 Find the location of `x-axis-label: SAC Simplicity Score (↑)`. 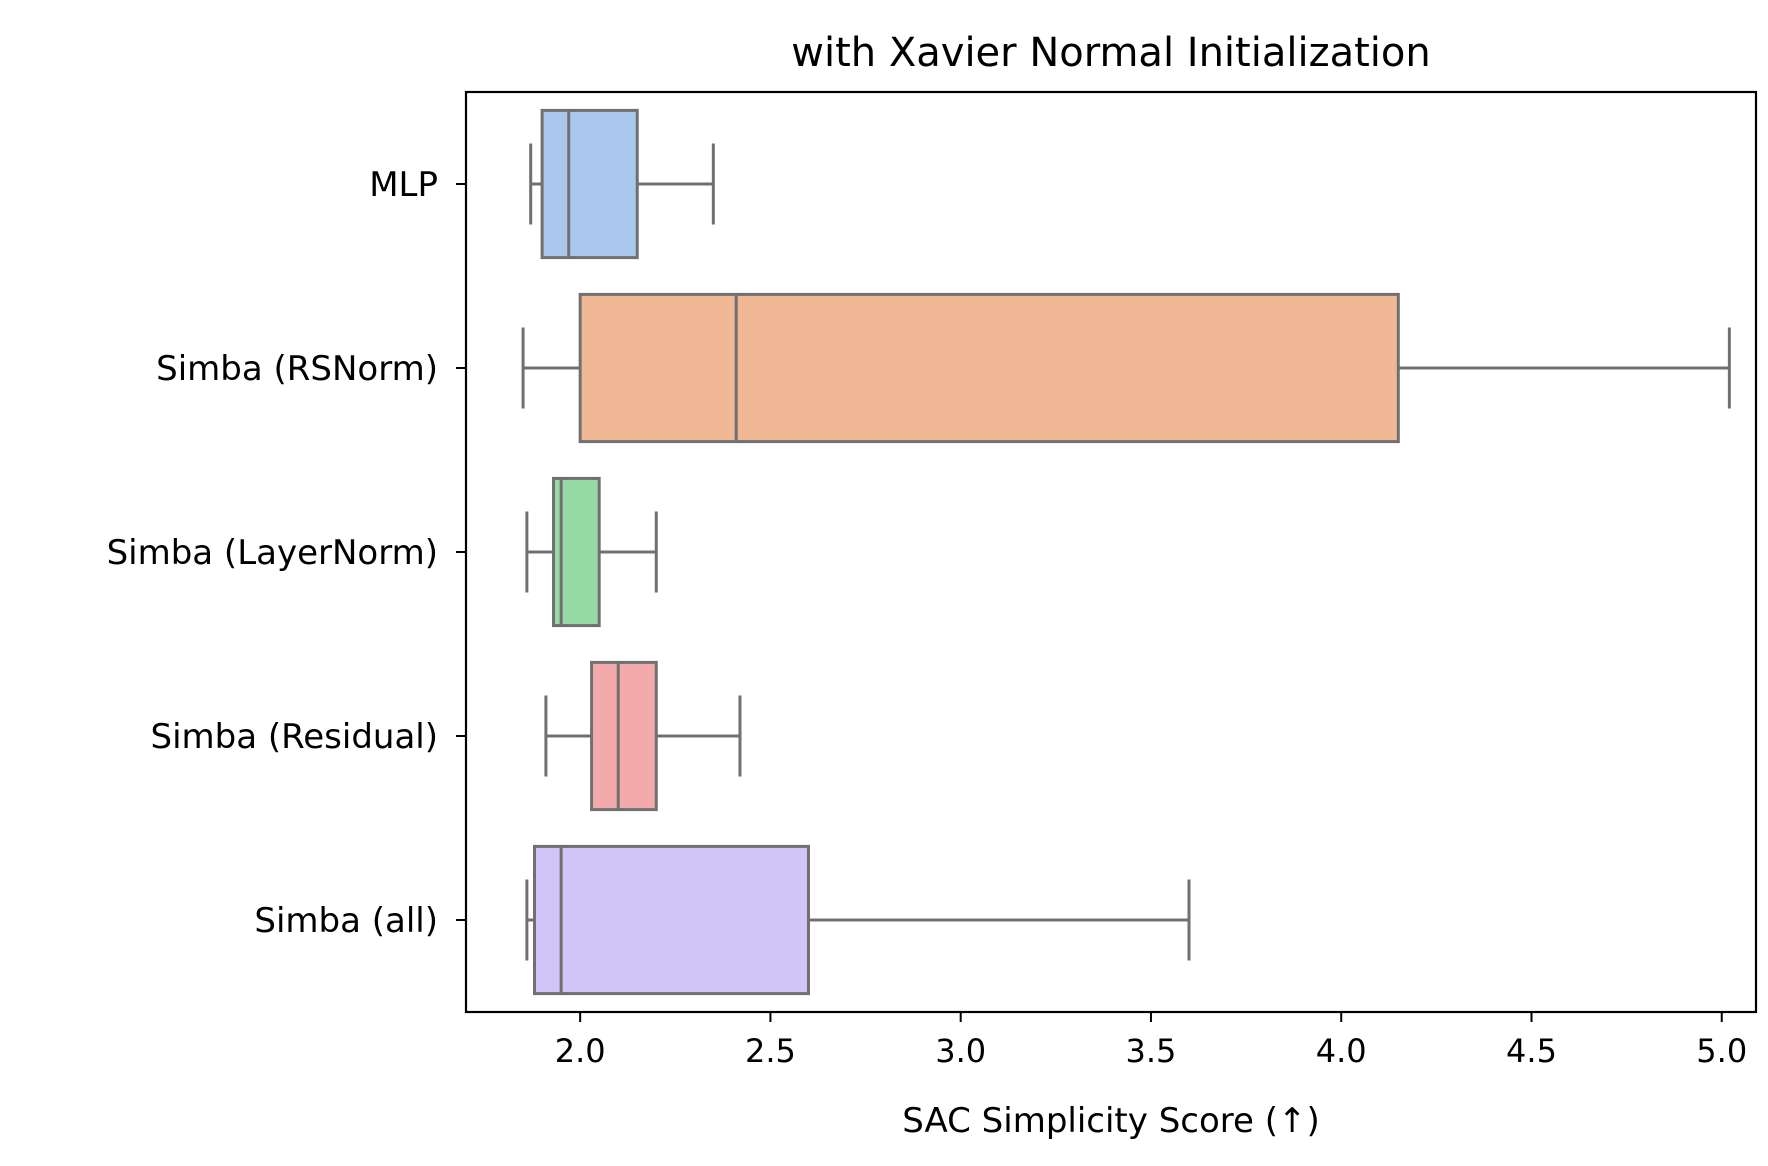

x-axis-label: SAC Simplicity Score (↑) is located at coordinates (1111, 1121).